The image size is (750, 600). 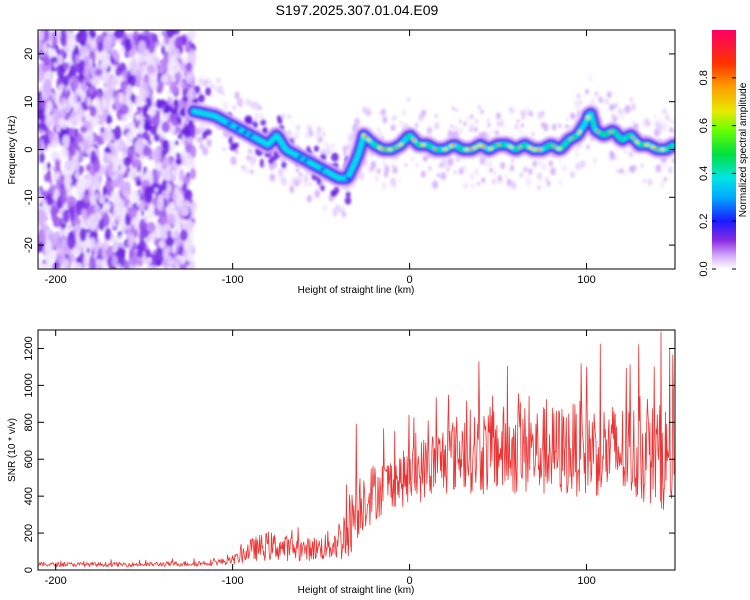 I want to click on colorbar-tick-label: 0.4, so click(x=704, y=173).